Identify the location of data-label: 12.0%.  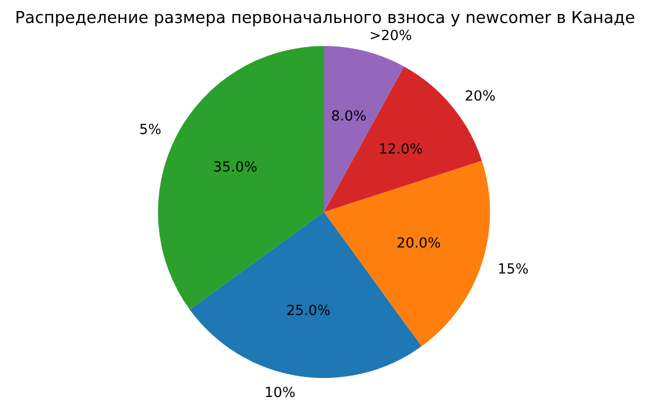
(400, 149).